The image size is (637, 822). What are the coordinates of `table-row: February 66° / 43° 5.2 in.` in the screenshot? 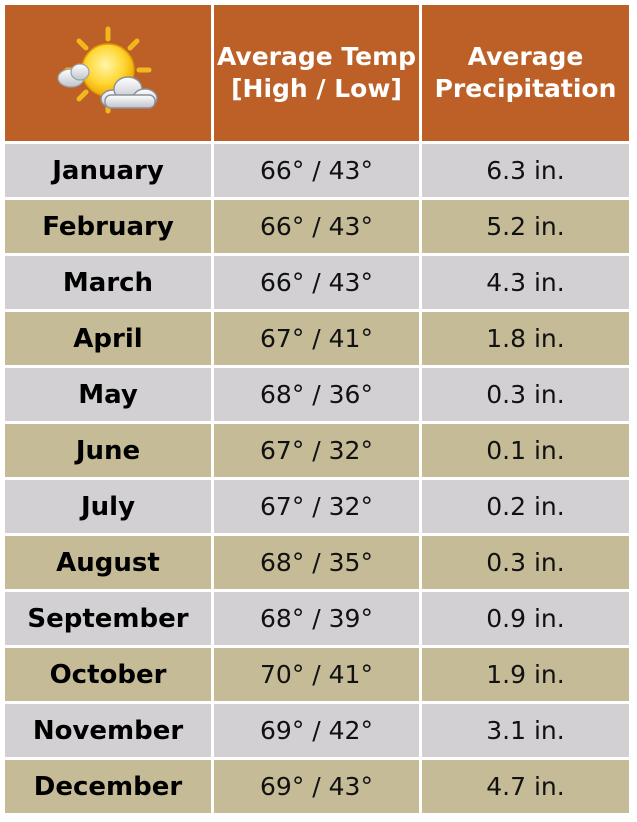 It's located at (317, 226).